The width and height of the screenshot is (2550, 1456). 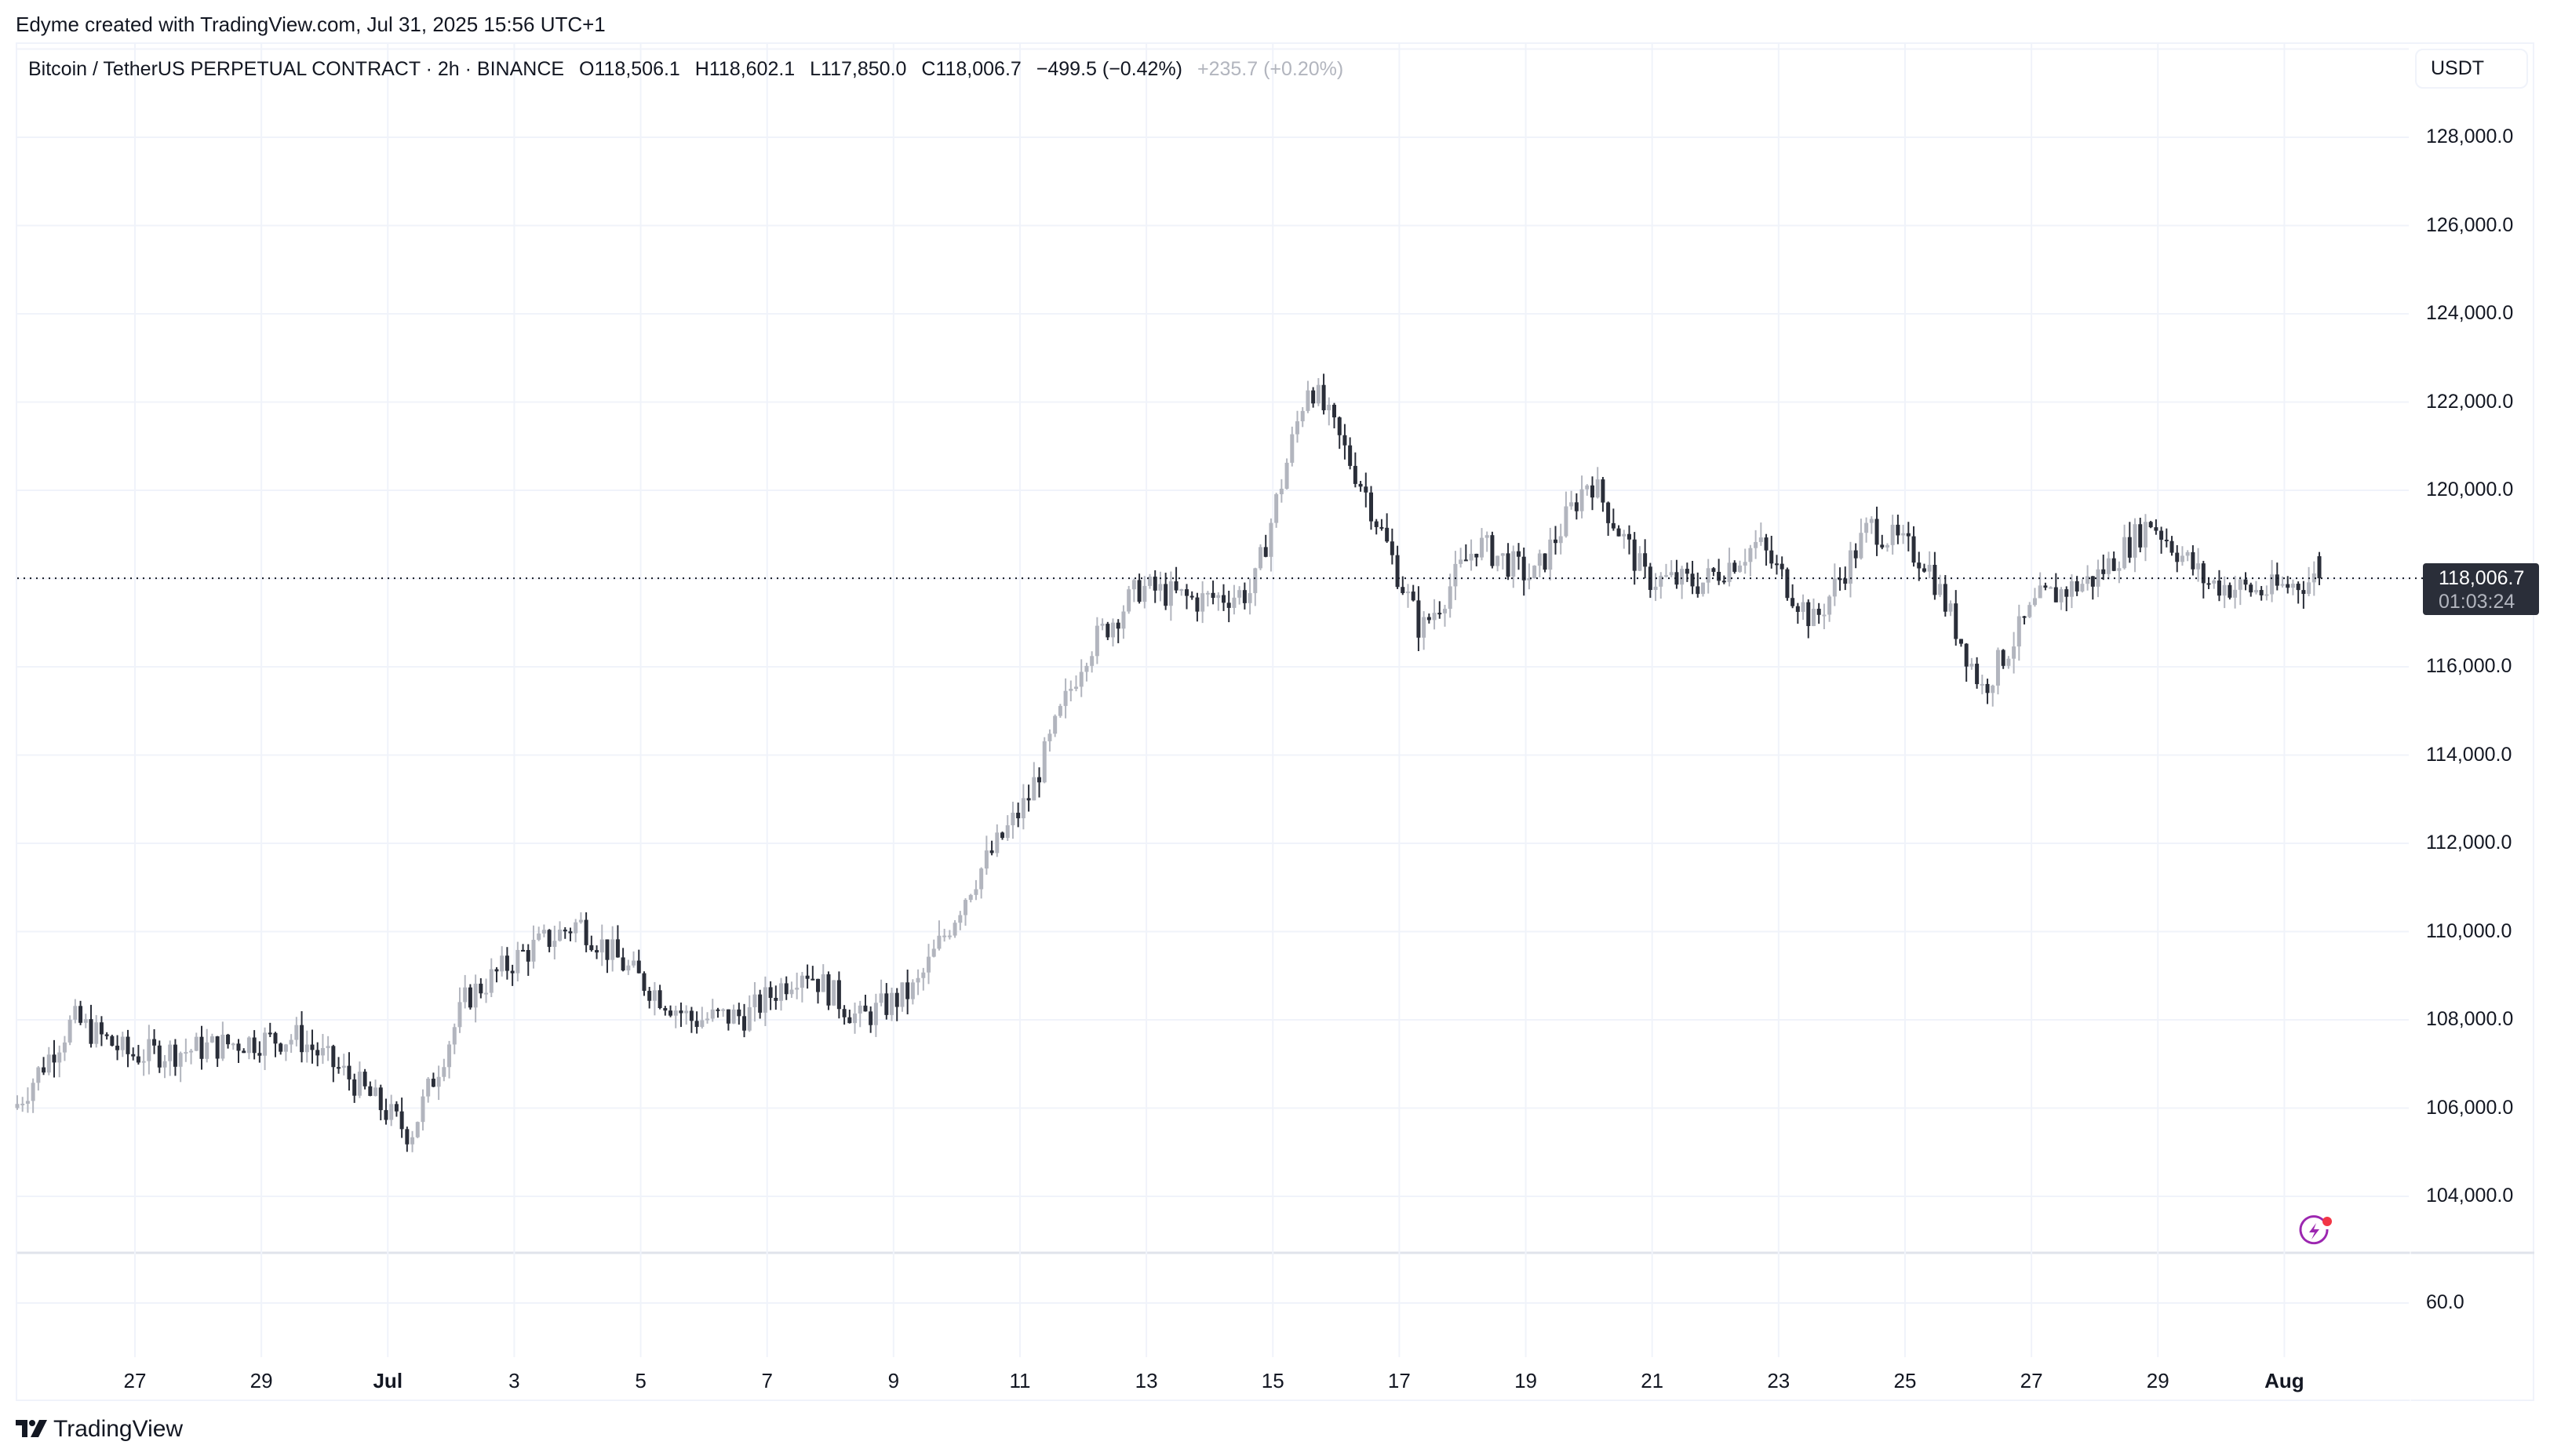 What do you see at coordinates (2470, 1196) in the screenshot?
I see `price-axis-label: 104,000.0` at bounding box center [2470, 1196].